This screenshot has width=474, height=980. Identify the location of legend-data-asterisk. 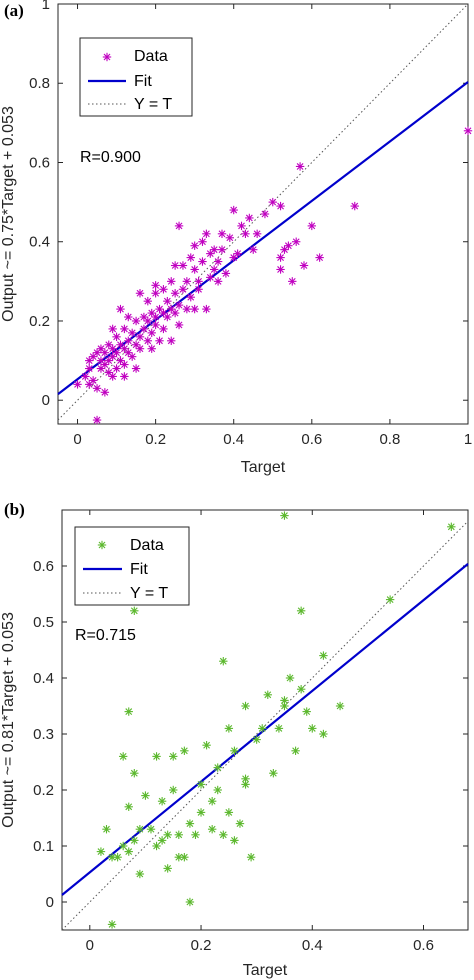
(107, 57).